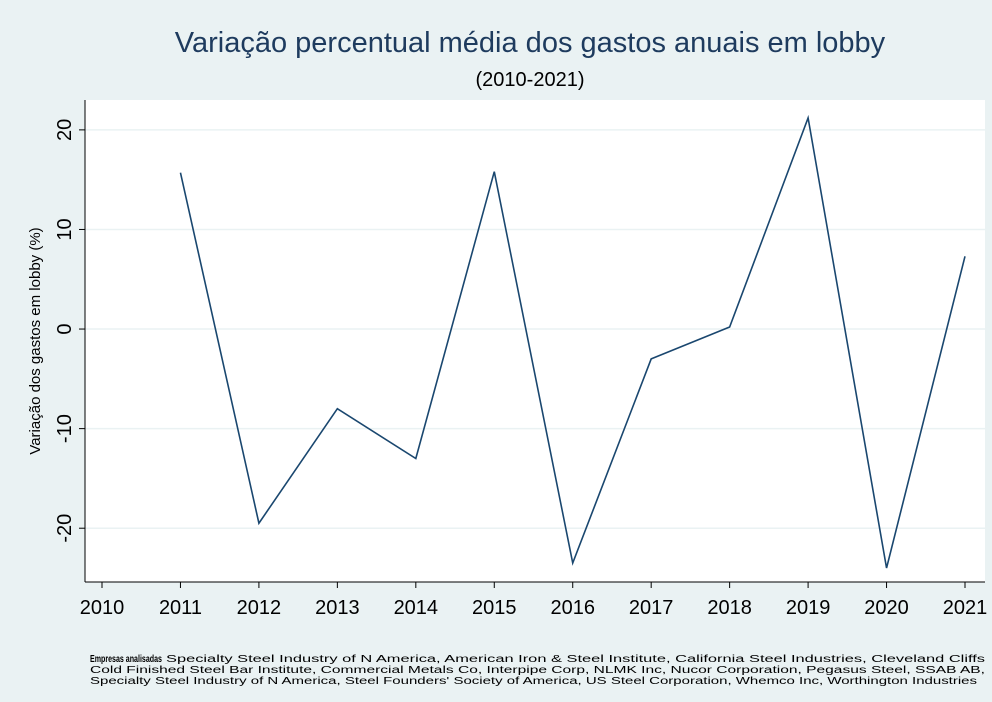 This screenshot has width=992, height=702. I want to click on y-axis-label: Variação dos gastos em lobby (%), so click(35, 340).